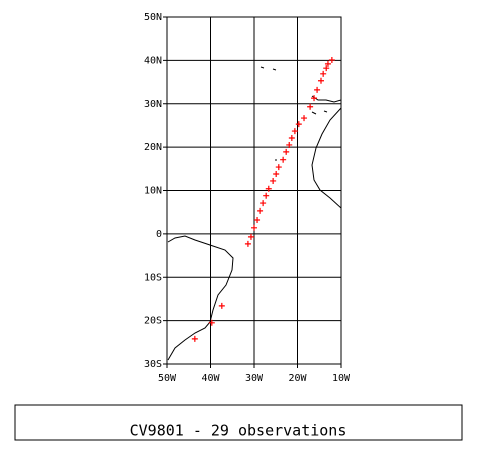 The width and height of the screenshot is (480, 454). Describe the element at coordinates (153, 104) in the screenshot. I see `y-tick-label: 30N` at that location.